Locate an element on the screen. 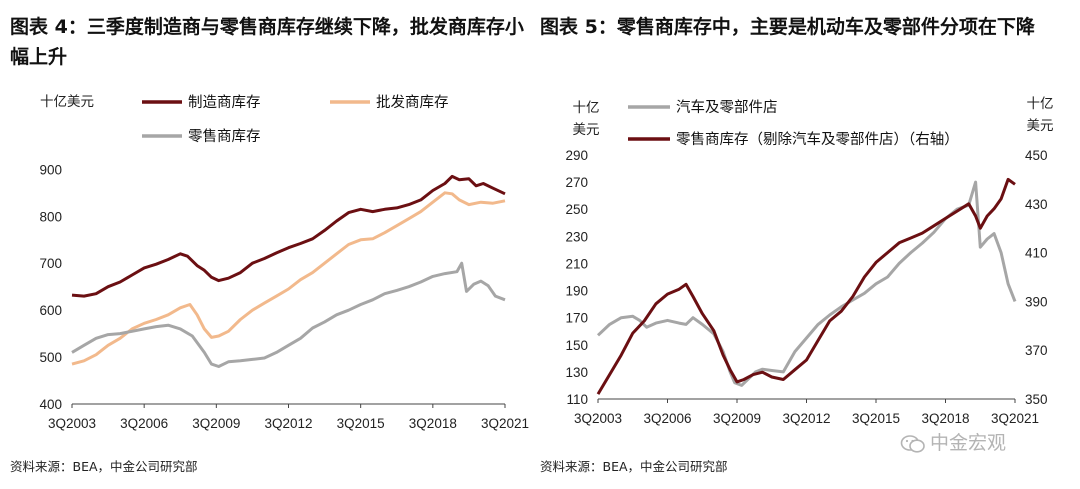 The width and height of the screenshot is (1080, 489). chart1-x-tick: 3Q2015 is located at coordinates (361, 423).